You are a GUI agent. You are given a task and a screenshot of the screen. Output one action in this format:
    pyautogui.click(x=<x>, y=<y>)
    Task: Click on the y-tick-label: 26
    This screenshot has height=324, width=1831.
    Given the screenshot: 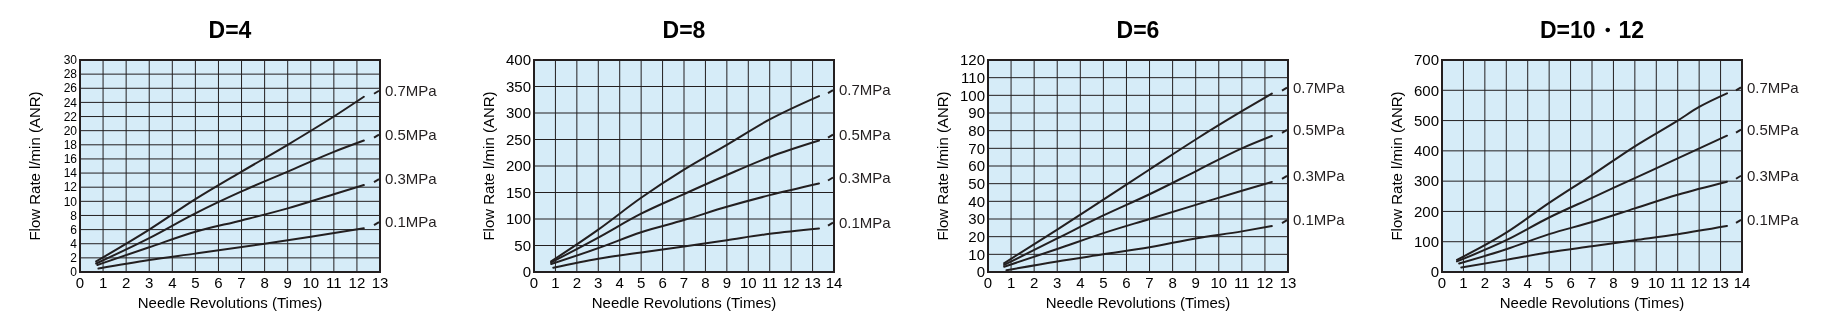 What is the action you would take?
    pyautogui.click(x=70, y=88)
    